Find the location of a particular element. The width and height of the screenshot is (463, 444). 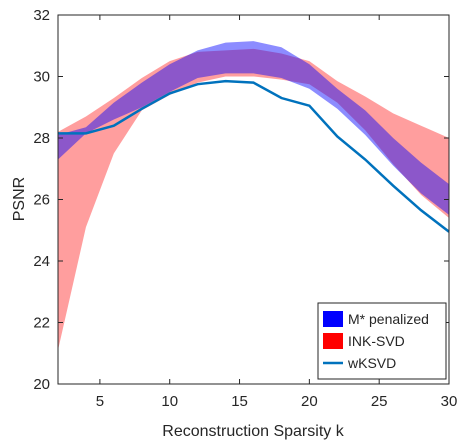

y-tick-label: 24 is located at coordinates (41, 261).